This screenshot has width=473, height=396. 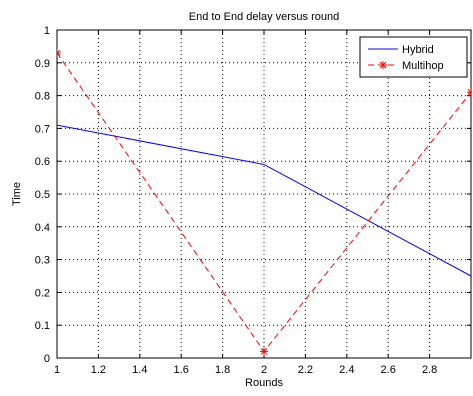 What do you see at coordinates (42, 326) in the screenshot?
I see `y-tick-label: 0.1` at bounding box center [42, 326].